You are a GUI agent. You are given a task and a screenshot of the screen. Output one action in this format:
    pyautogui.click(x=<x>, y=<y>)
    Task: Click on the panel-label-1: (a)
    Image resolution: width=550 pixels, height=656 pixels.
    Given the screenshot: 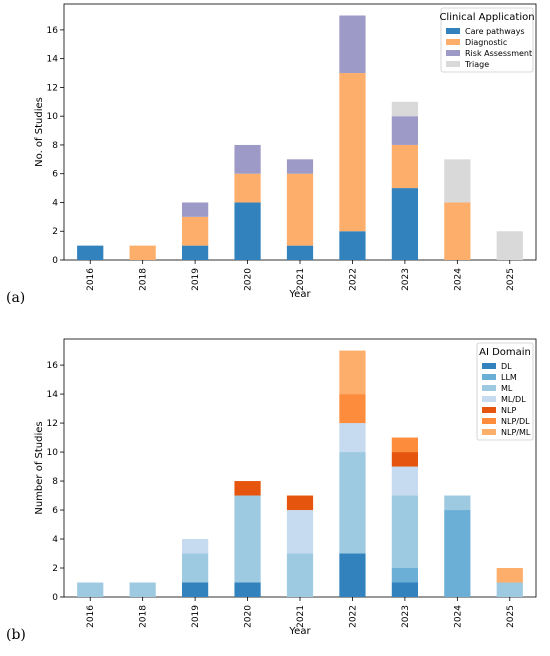 What is the action you would take?
    pyautogui.click(x=15, y=298)
    